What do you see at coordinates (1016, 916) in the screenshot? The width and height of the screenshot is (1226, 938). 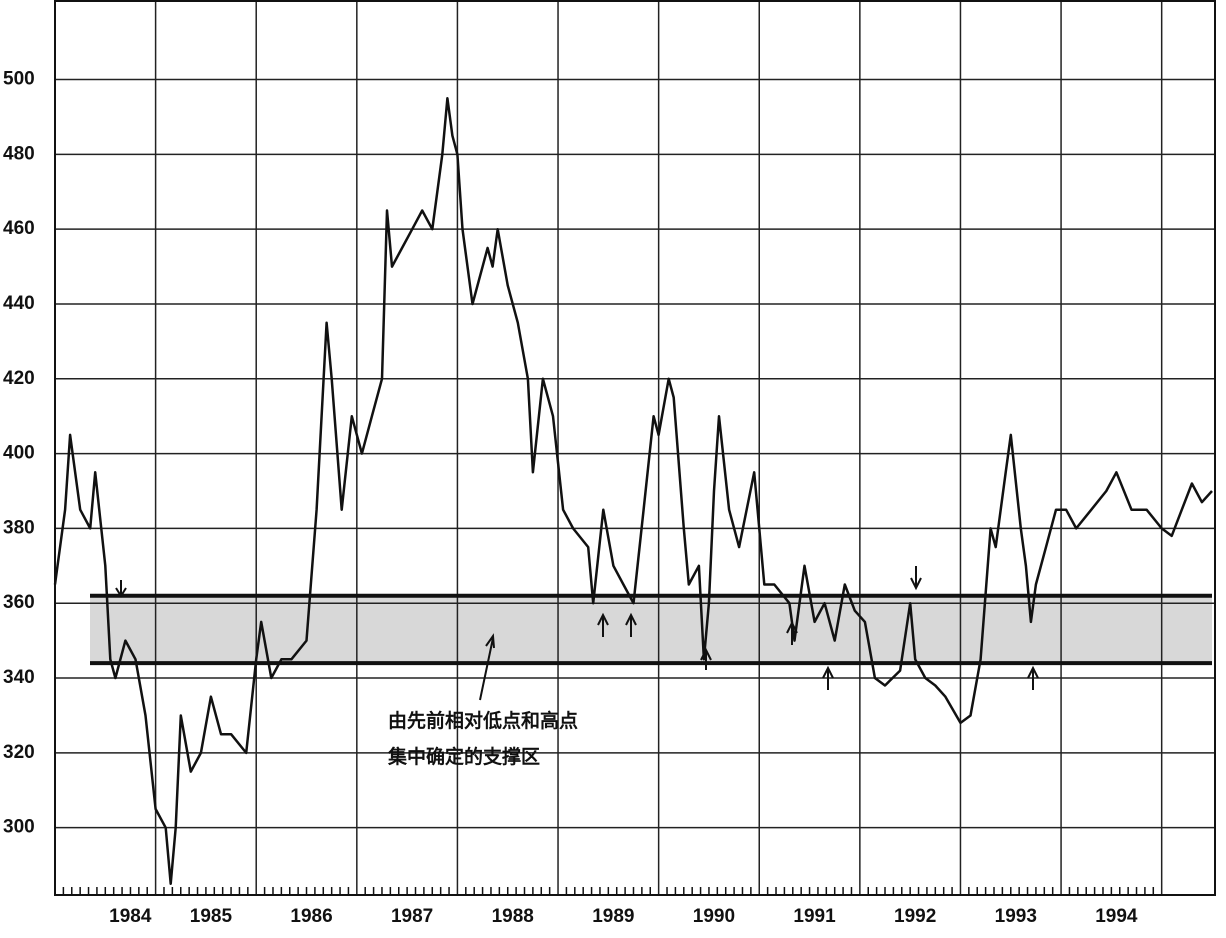 I see `x-tick-label: 1993` at bounding box center [1016, 916].